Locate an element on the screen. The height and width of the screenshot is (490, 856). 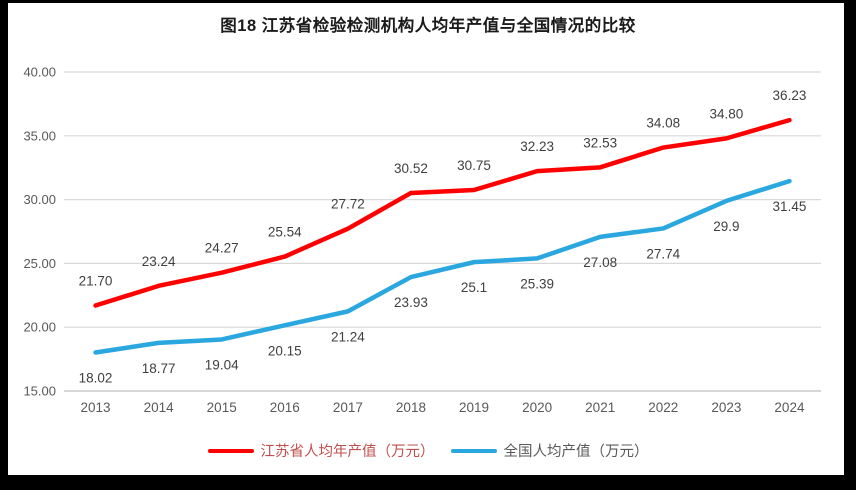
chart-title: 图18 江苏省检验检测机构人均年产值与全国情况的比较 is located at coordinates (428, 26).